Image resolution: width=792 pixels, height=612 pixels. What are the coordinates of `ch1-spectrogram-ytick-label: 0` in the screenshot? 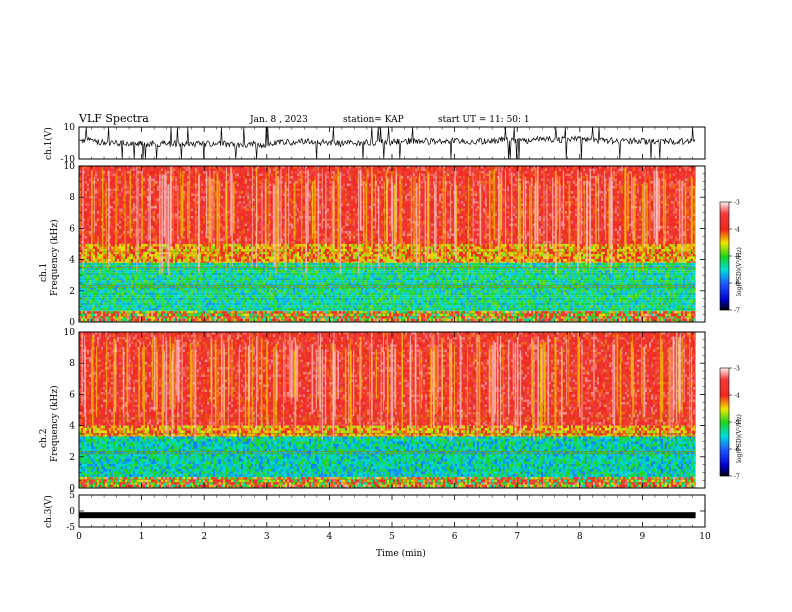 It's located at (72, 323).